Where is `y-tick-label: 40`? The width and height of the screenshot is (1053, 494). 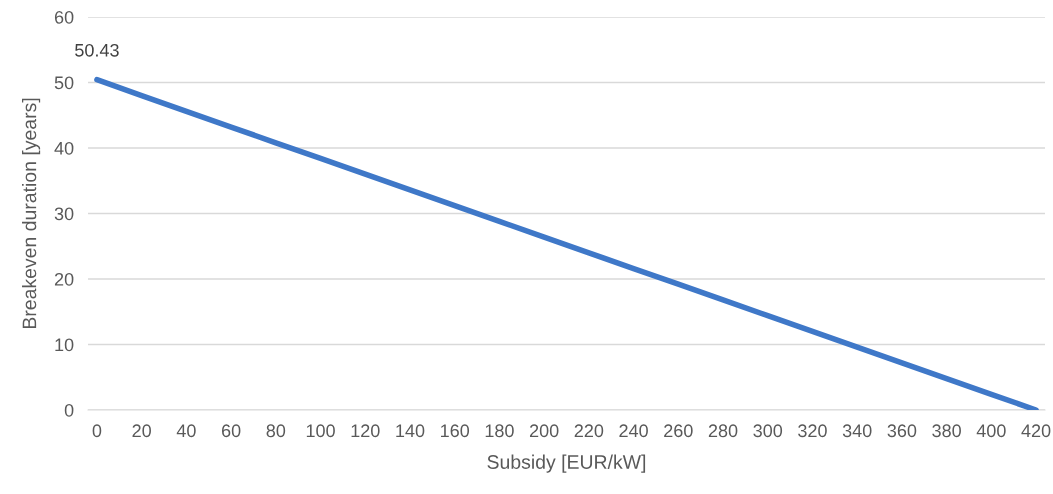 y-tick-label: 40 is located at coordinates (64, 148).